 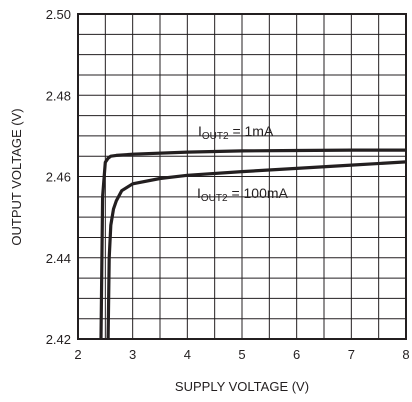 I want to click on y-axis-title: OUTPUT VOLTAGE (V), so click(x=16, y=176).